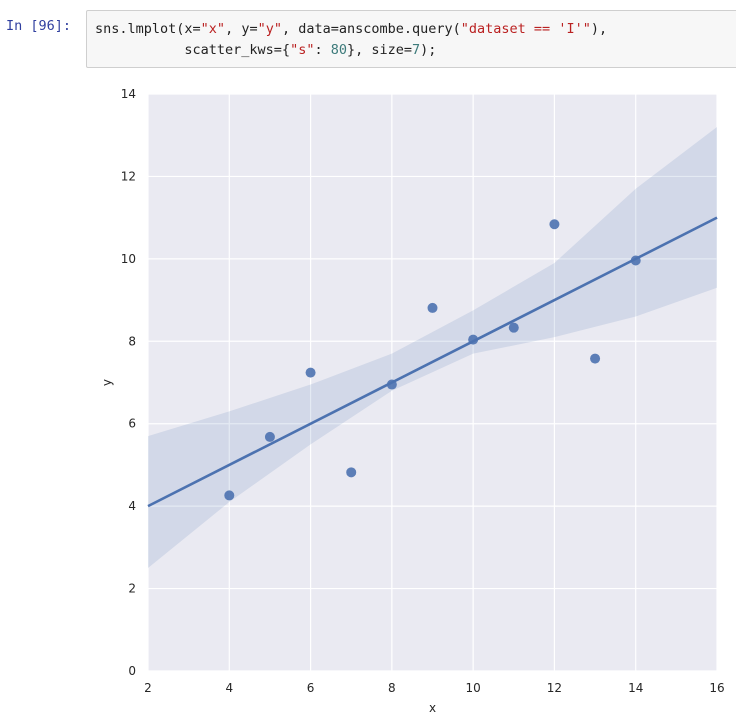  What do you see at coordinates (128, 176) in the screenshot?
I see `y-tick-label: 12` at bounding box center [128, 176].